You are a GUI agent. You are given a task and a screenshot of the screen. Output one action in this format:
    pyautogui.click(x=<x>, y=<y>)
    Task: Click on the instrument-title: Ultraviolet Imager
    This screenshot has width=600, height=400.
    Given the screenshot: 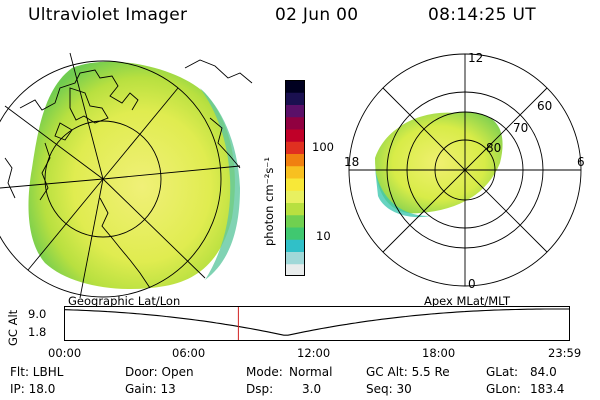 What is the action you would take?
    pyautogui.click(x=108, y=15)
    